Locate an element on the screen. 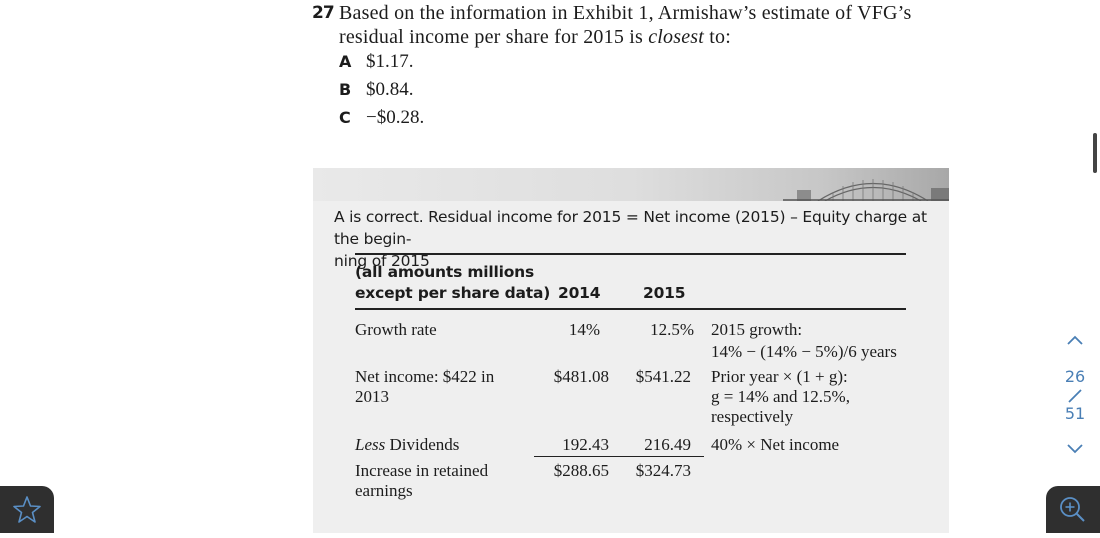 The image size is (1100, 538). star-icon is located at coordinates (27, 509).